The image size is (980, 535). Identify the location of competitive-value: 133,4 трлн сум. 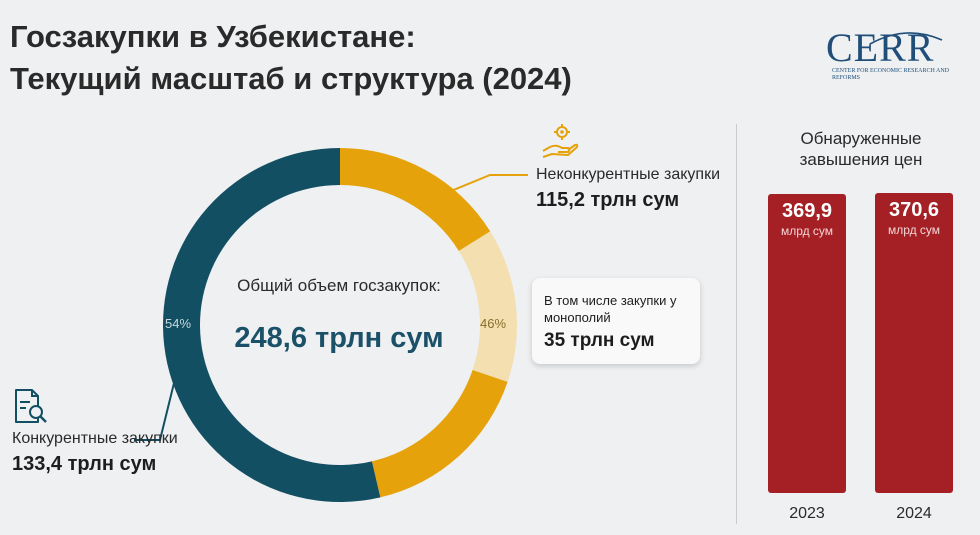
(84, 464).